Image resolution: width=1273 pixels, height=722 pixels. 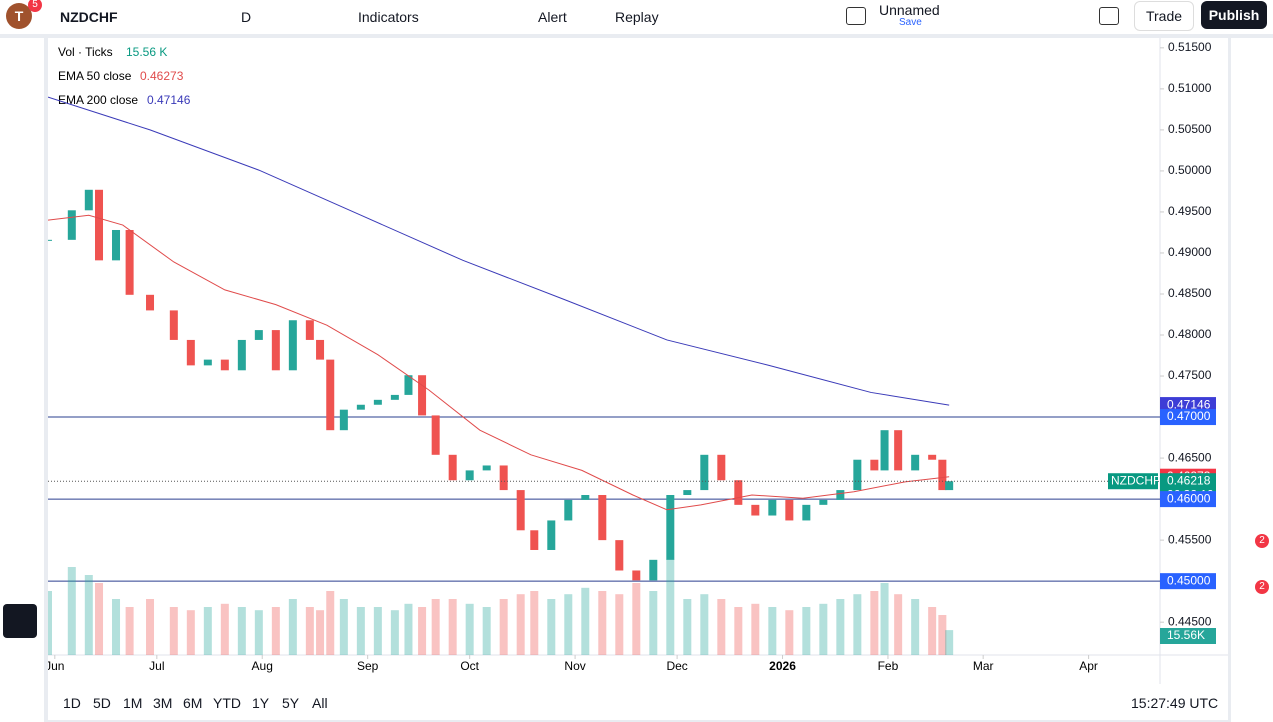 What do you see at coordinates (1189, 498) in the screenshot?
I see `price-badge-label: 0.46000` at bounding box center [1189, 498].